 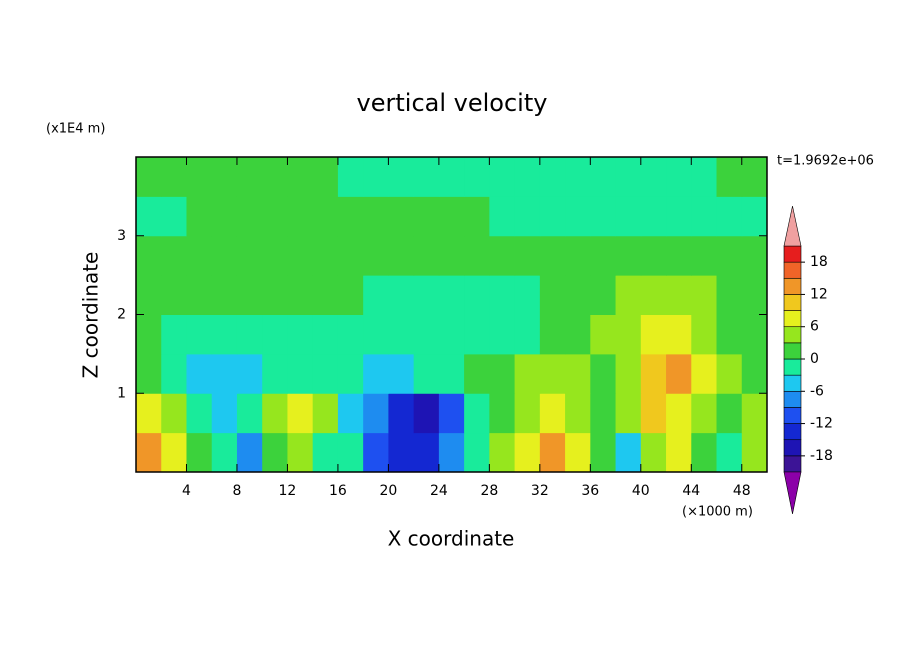 I want to click on x-tick-label: 32, so click(x=540, y=491).